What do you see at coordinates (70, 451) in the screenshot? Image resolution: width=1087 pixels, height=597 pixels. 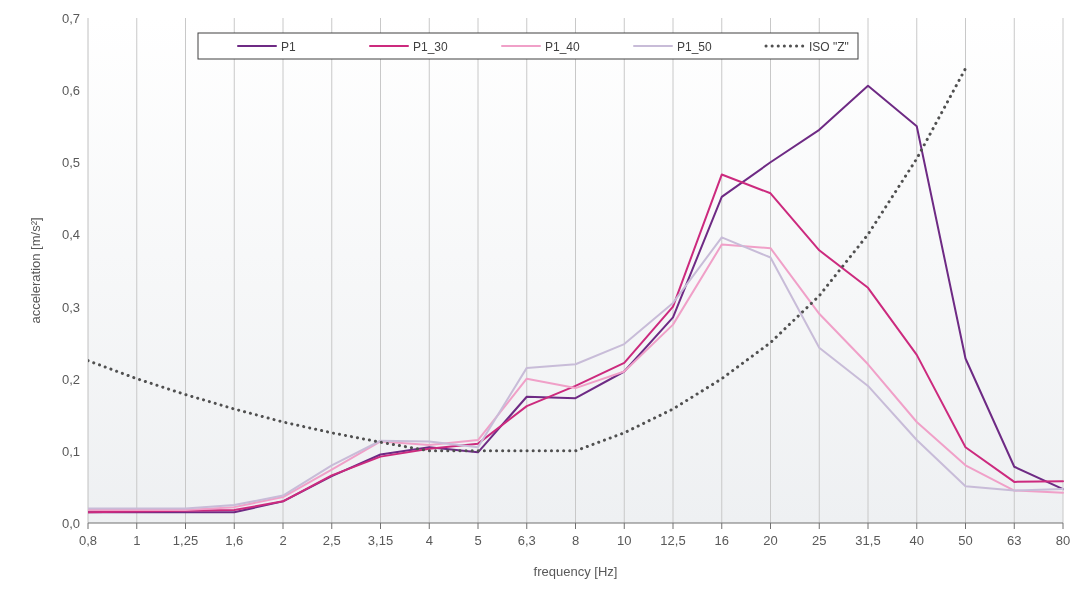 I see `y-tick-label: 0,1` at bounding box center [70, 451].